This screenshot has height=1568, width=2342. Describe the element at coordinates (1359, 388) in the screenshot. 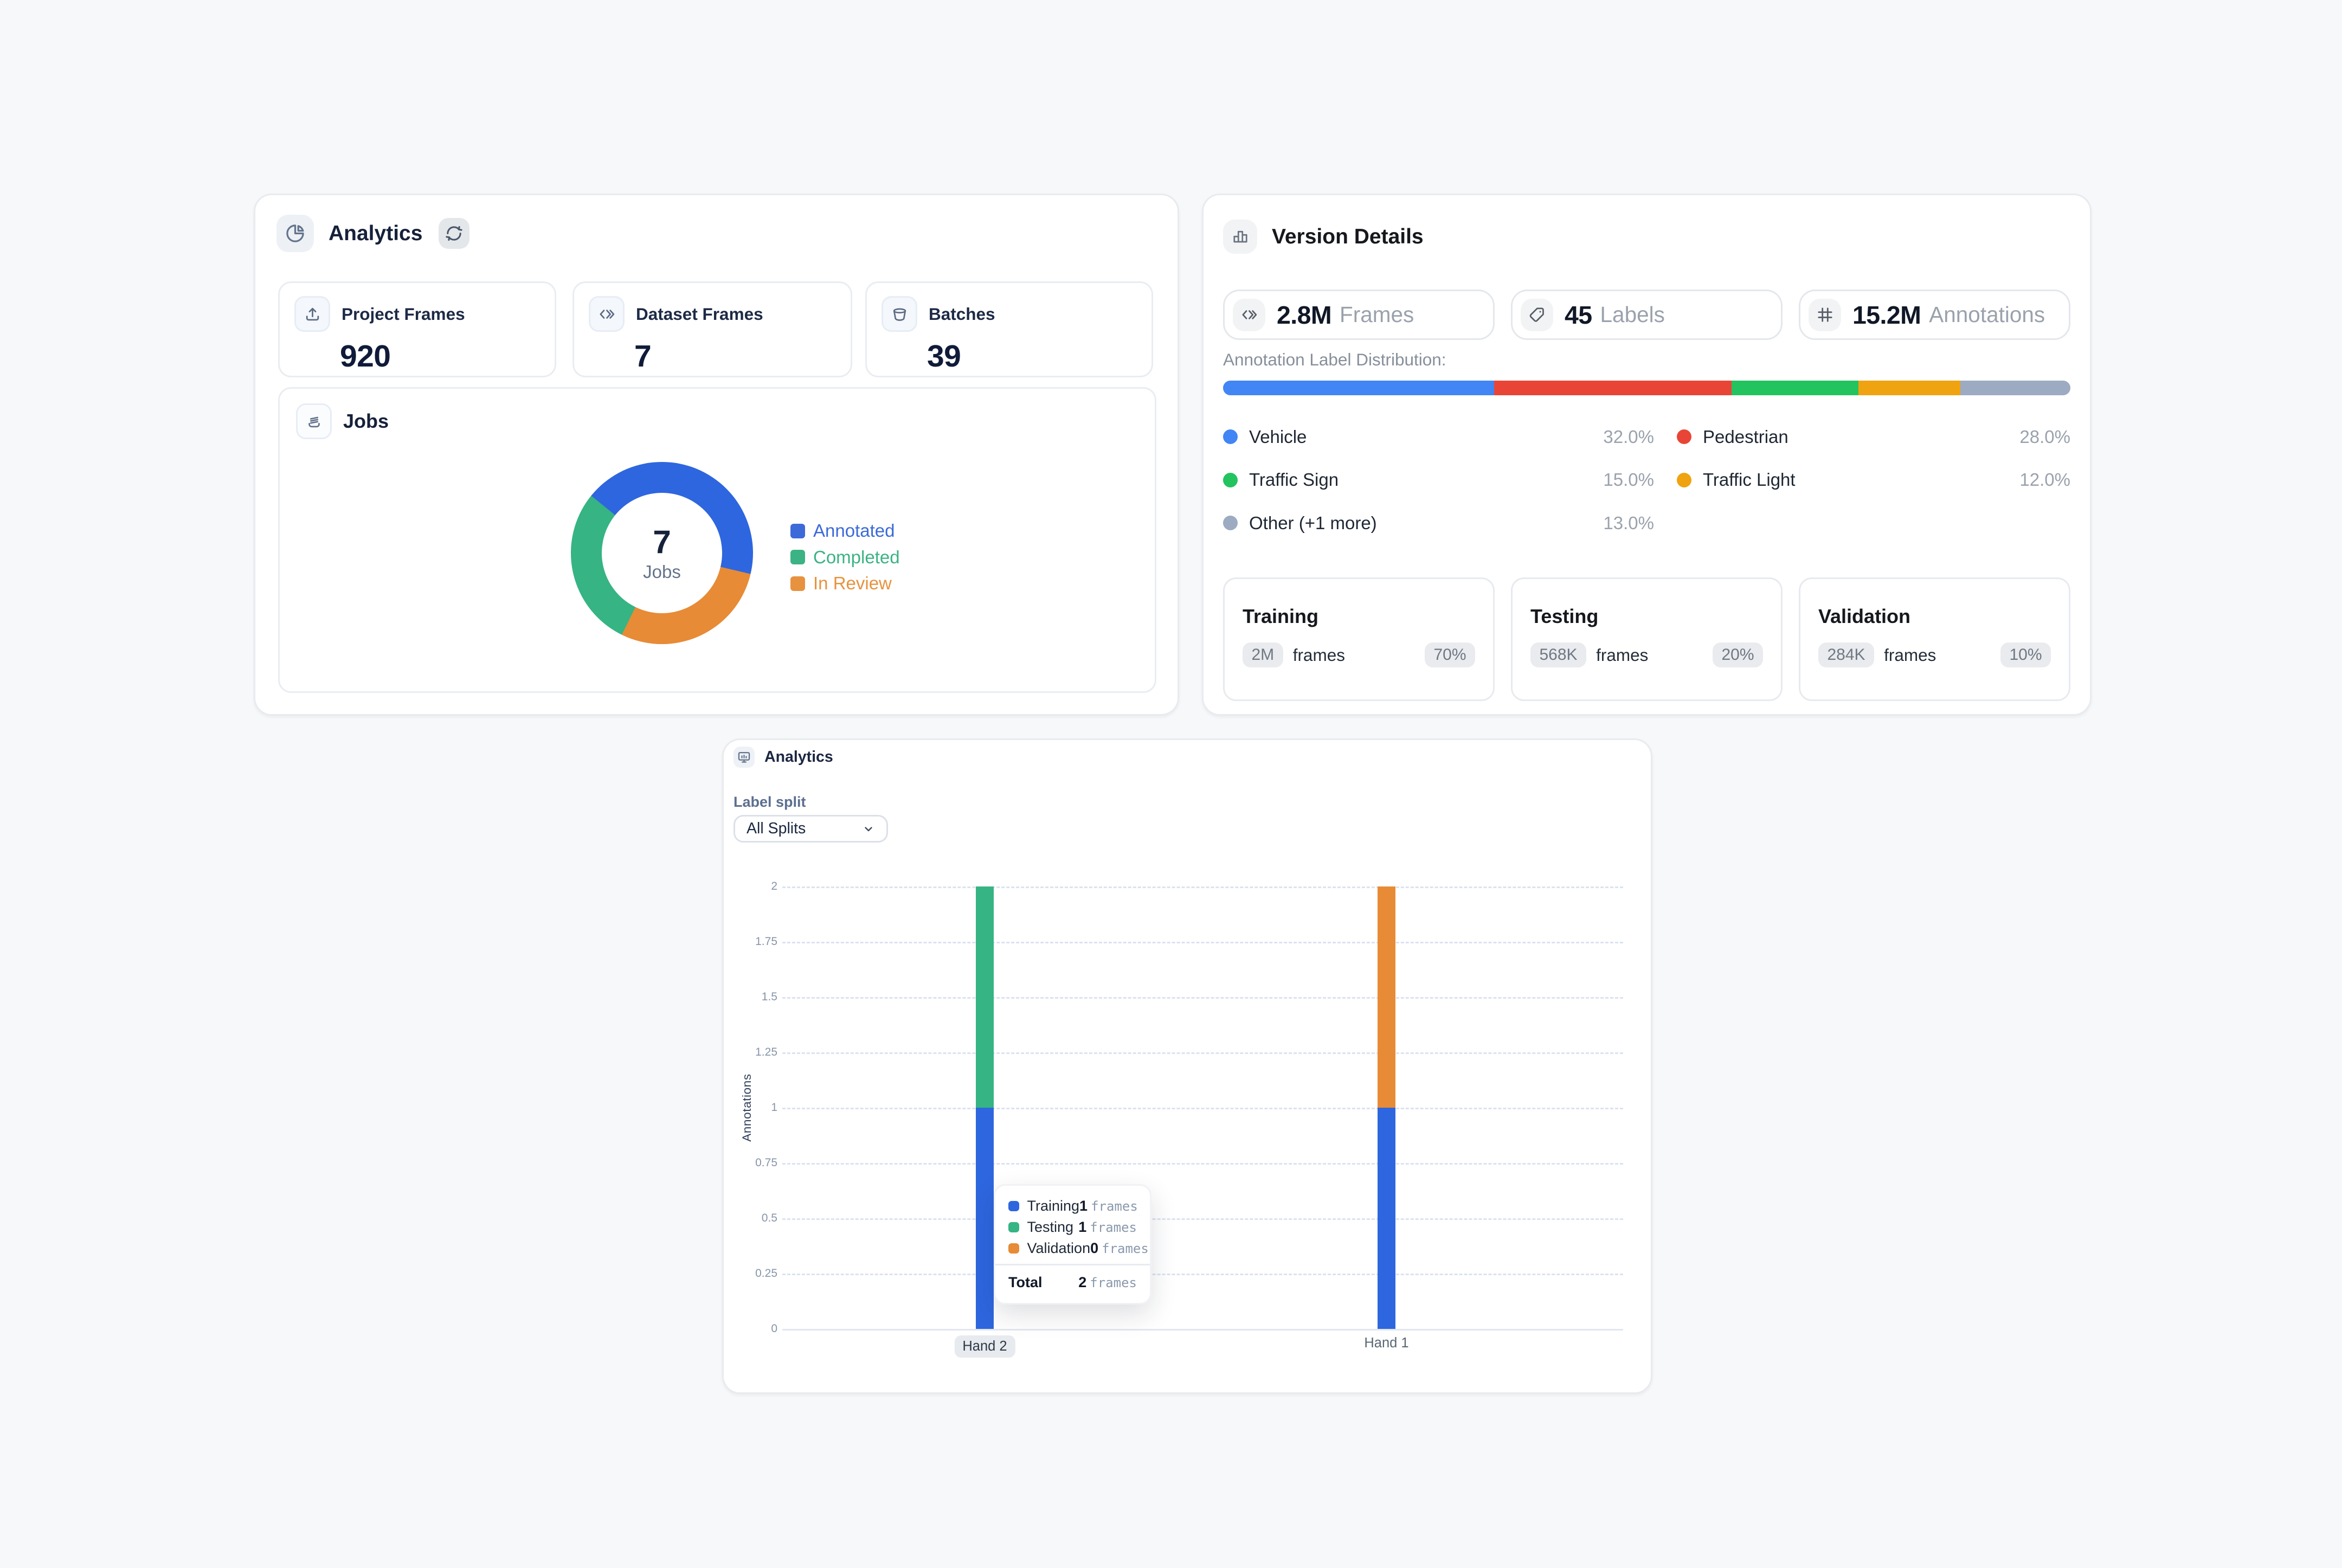

I see `distribution-segment-vehicle` at that location.